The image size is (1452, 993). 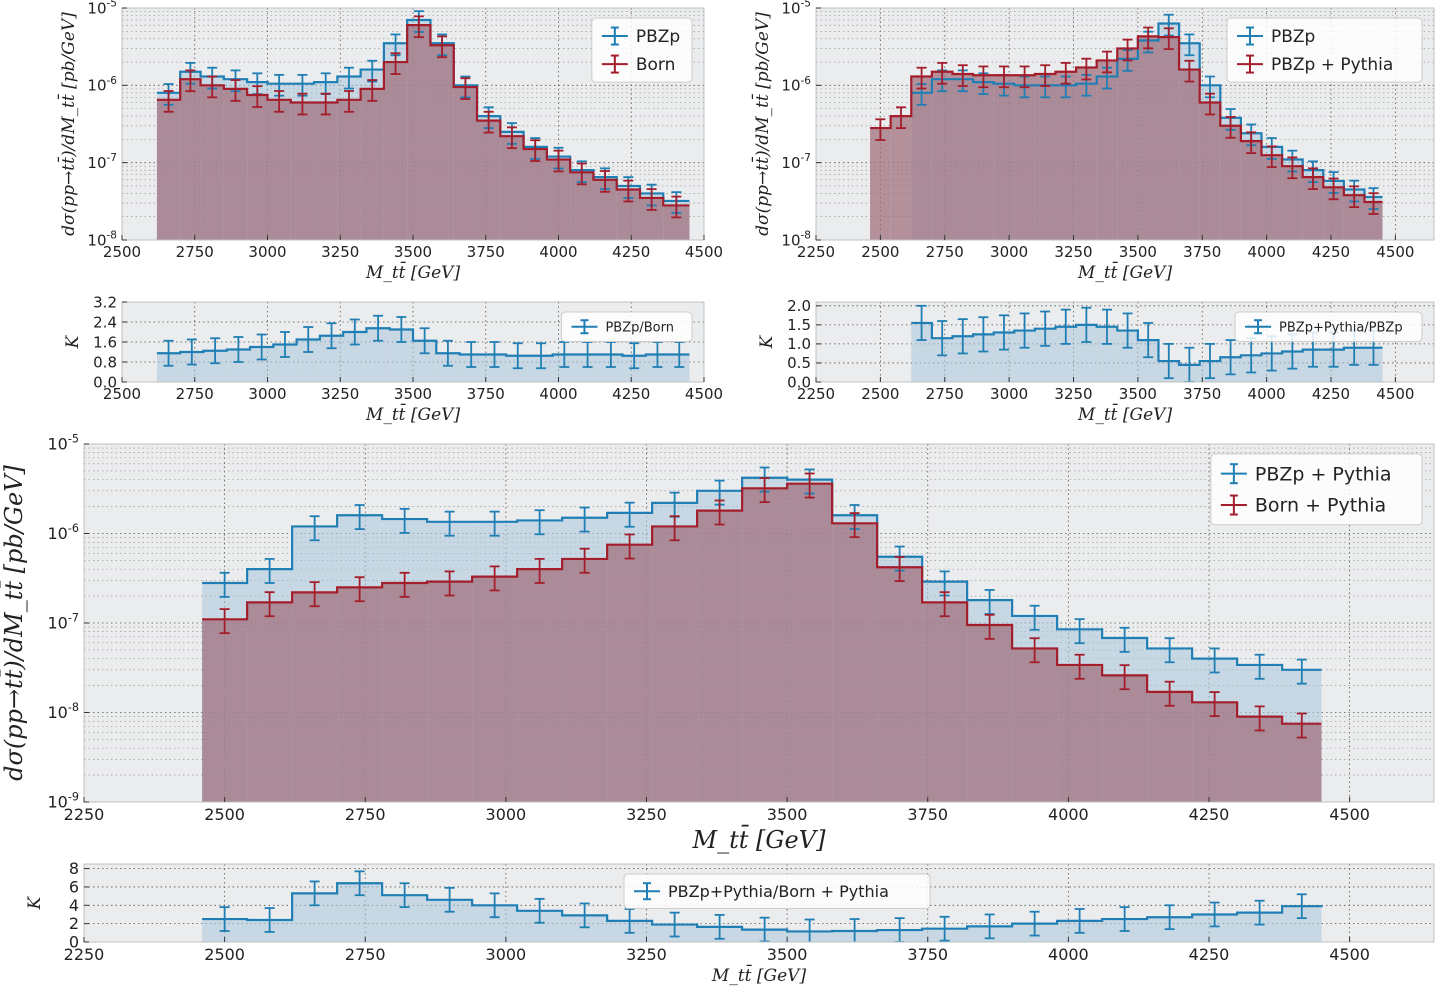 What do you see at coordinates (656, 65) in the screenshot?
I see `legend-label: Born` at bounding box center [656, 65].